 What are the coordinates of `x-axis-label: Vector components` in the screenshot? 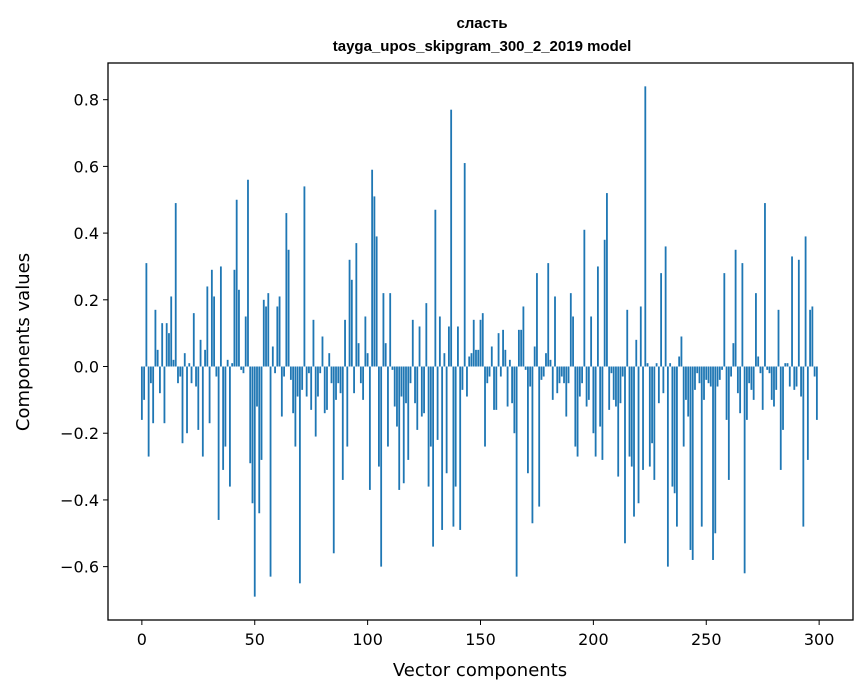 It's located at (480, 670).